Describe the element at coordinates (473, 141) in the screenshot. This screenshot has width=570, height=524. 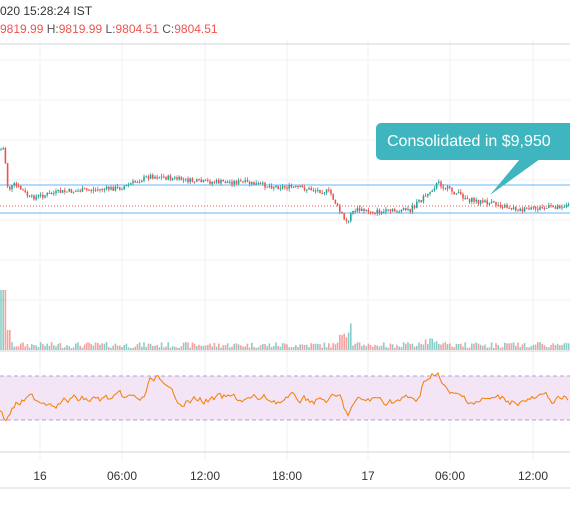
I see `annotation-callout: Consolidated in $9,950` at that location.